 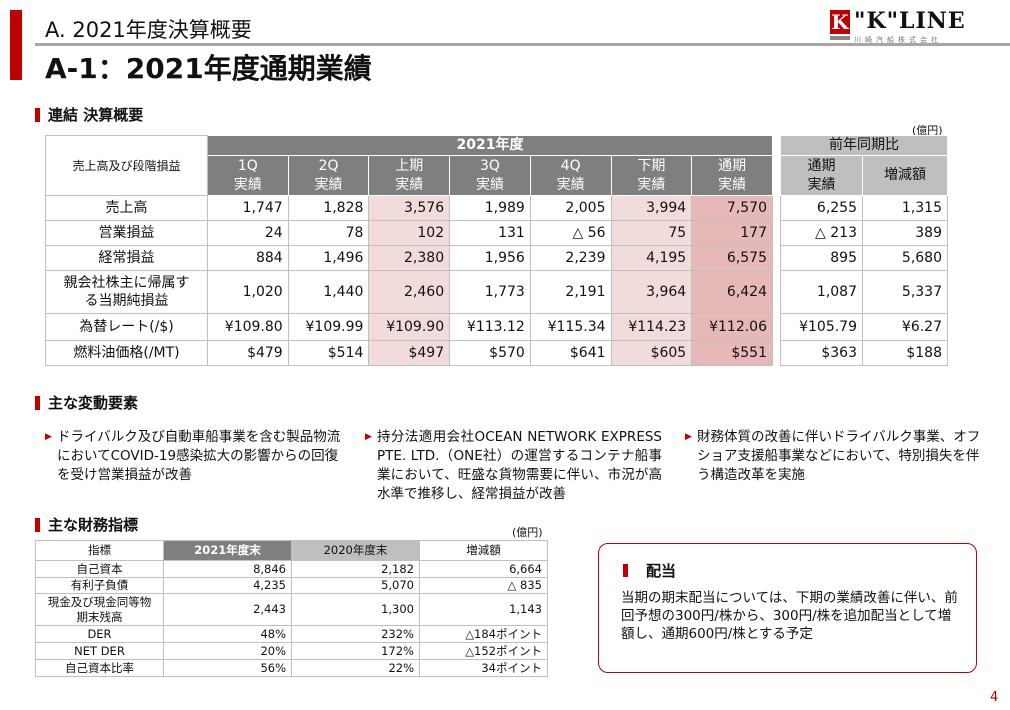 I want to click on cell-value: 3,994, so click(x=651, y=208).